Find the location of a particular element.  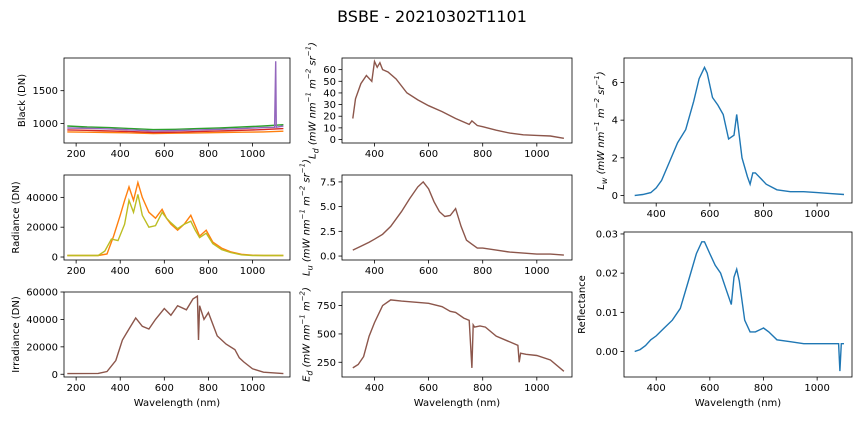

x-tick-label-irradiance: 200 is located at coordinates (76, 388).